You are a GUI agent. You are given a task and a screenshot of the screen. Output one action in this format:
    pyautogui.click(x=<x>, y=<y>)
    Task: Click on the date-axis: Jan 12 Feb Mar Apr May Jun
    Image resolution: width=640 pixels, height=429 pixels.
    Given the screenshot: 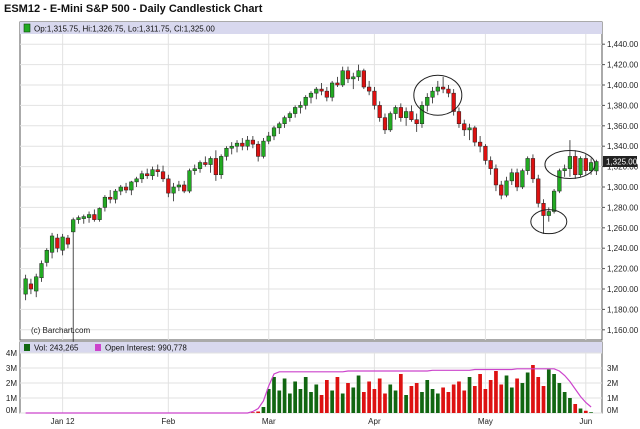 What is the action you would take?
    pyautogui.click(x=322, y=421)
    